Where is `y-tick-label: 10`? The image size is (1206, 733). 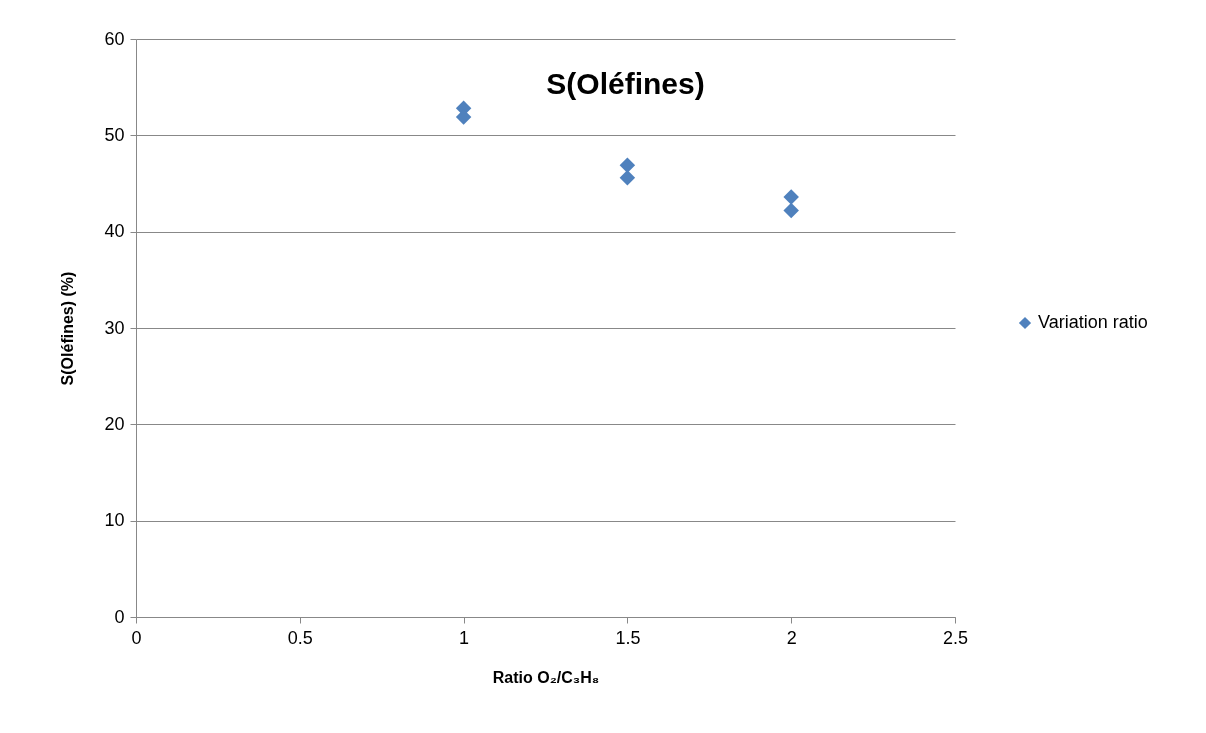 y-tick-label: 10 is located at coordinates (114, 520).